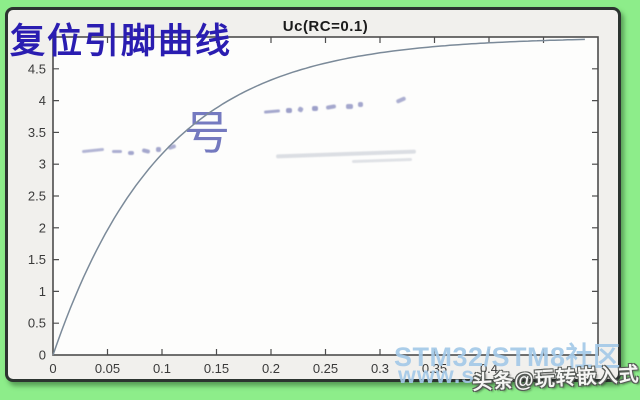  What do you see at coordinates (42, 355) in the screenshot?
I see `y-tick-label: 0` at bounding box center [42, 355].